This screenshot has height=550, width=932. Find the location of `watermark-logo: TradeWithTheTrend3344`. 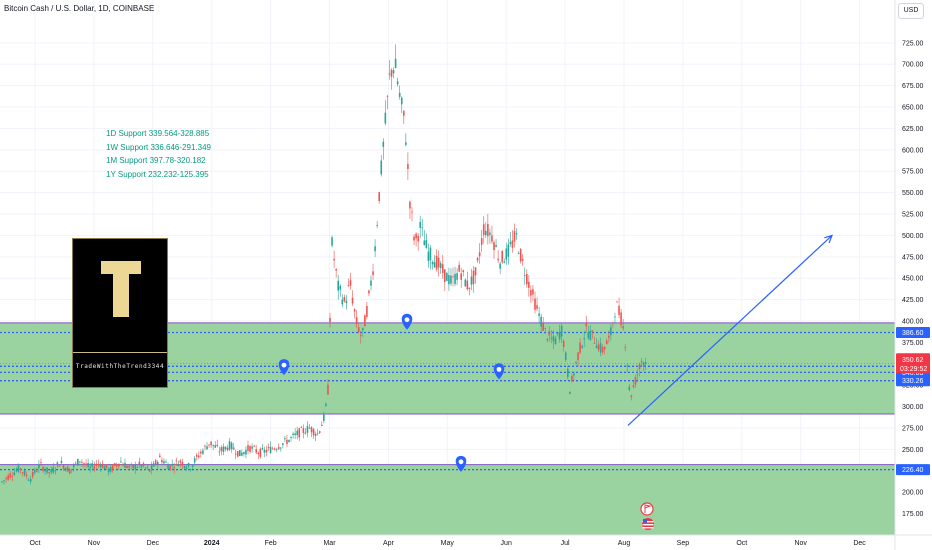

watermark-logo: TradeWithTheTrend3344 is located at coordinates (120, 313).